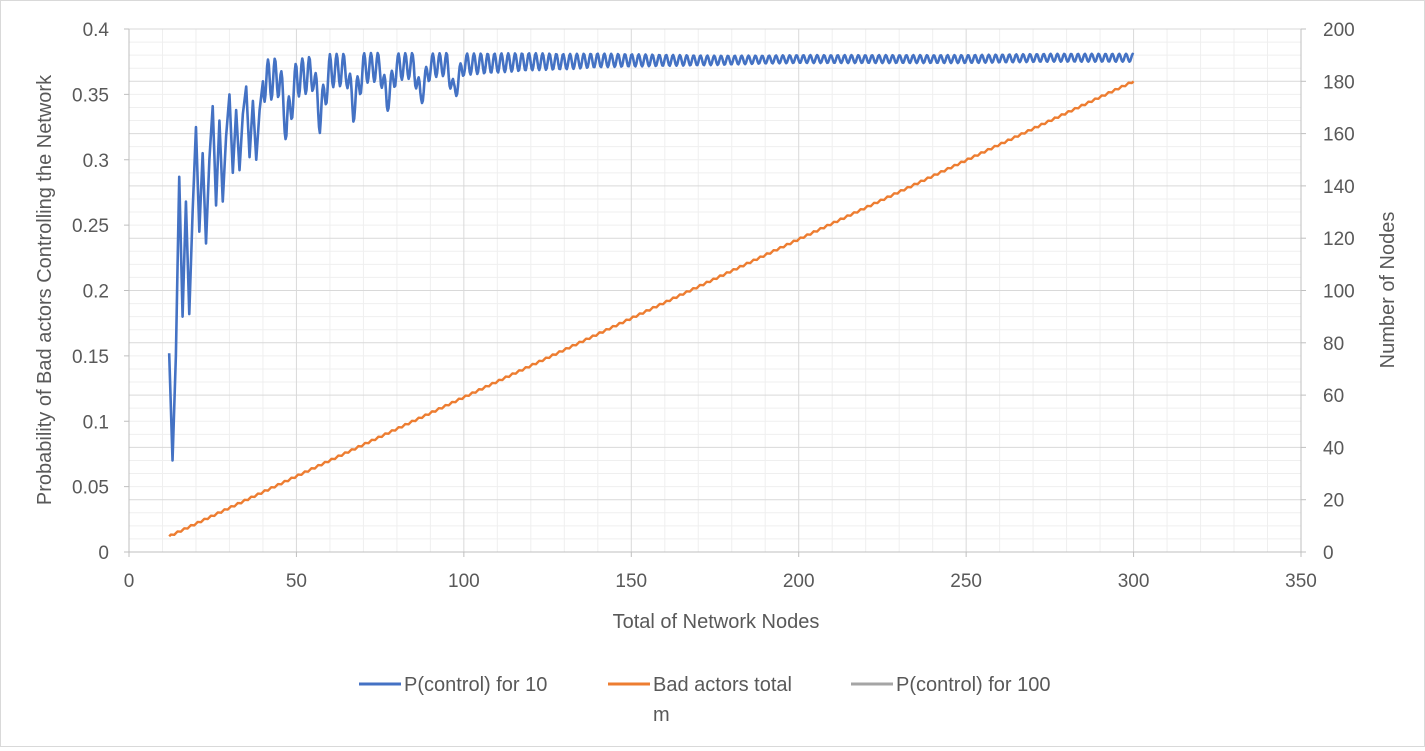 Image resolution: width=1425 pixels, height=751 pixels. What do you see at coordinates (631, 581) in the screenshot?
I see `x-tick-label: 150` at bounding box center [631, 581].